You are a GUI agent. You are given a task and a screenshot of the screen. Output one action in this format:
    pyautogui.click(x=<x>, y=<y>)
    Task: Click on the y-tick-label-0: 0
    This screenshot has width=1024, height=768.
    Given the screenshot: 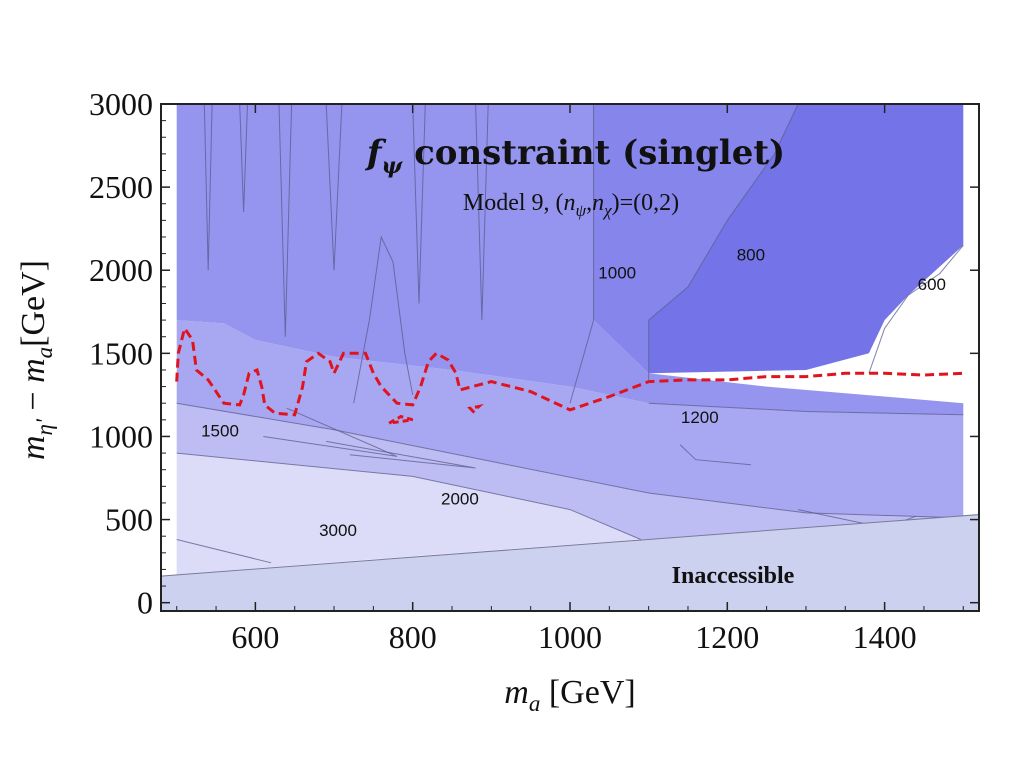 What is the action you would take?
    pyautogui.click(x=145, y=603)
    